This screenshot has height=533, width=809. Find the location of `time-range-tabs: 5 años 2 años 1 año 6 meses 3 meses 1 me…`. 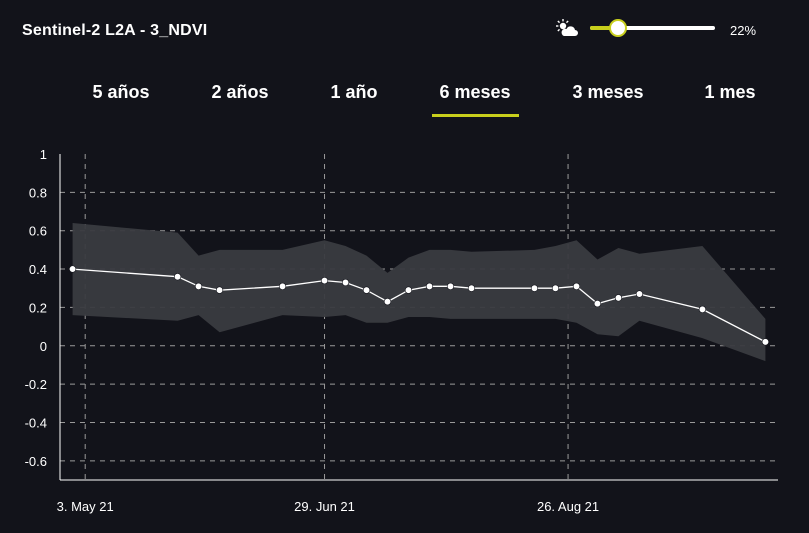

time-range-tabs: 5 años 2 años 1 año 6 meses 3 meses 1 me… is located at coordinates (404, 102).